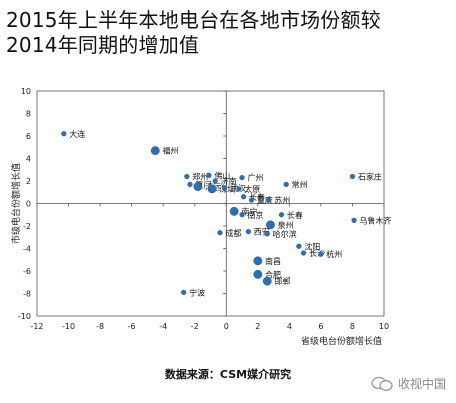 The height and width of the screenshot is (403, 456). I want to click on data-point-label: 乌鲁木齐, so click(375, 220).